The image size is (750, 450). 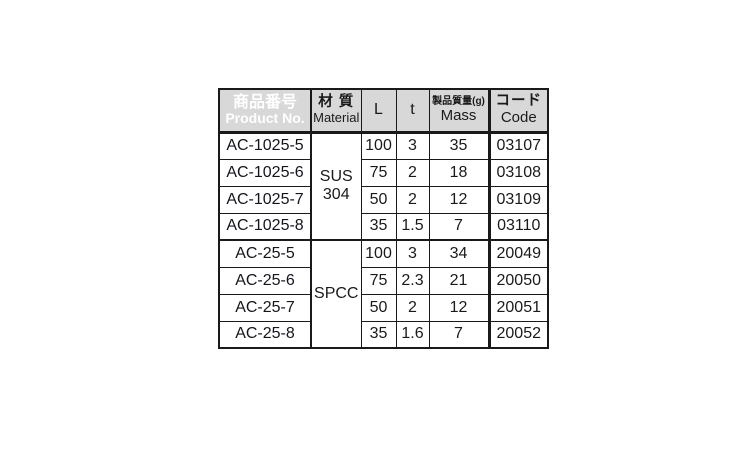 What do you see at coordinates (518, 280) in the screenshot?
I see `code-cell: 20050` at bounding box center [518, 280].